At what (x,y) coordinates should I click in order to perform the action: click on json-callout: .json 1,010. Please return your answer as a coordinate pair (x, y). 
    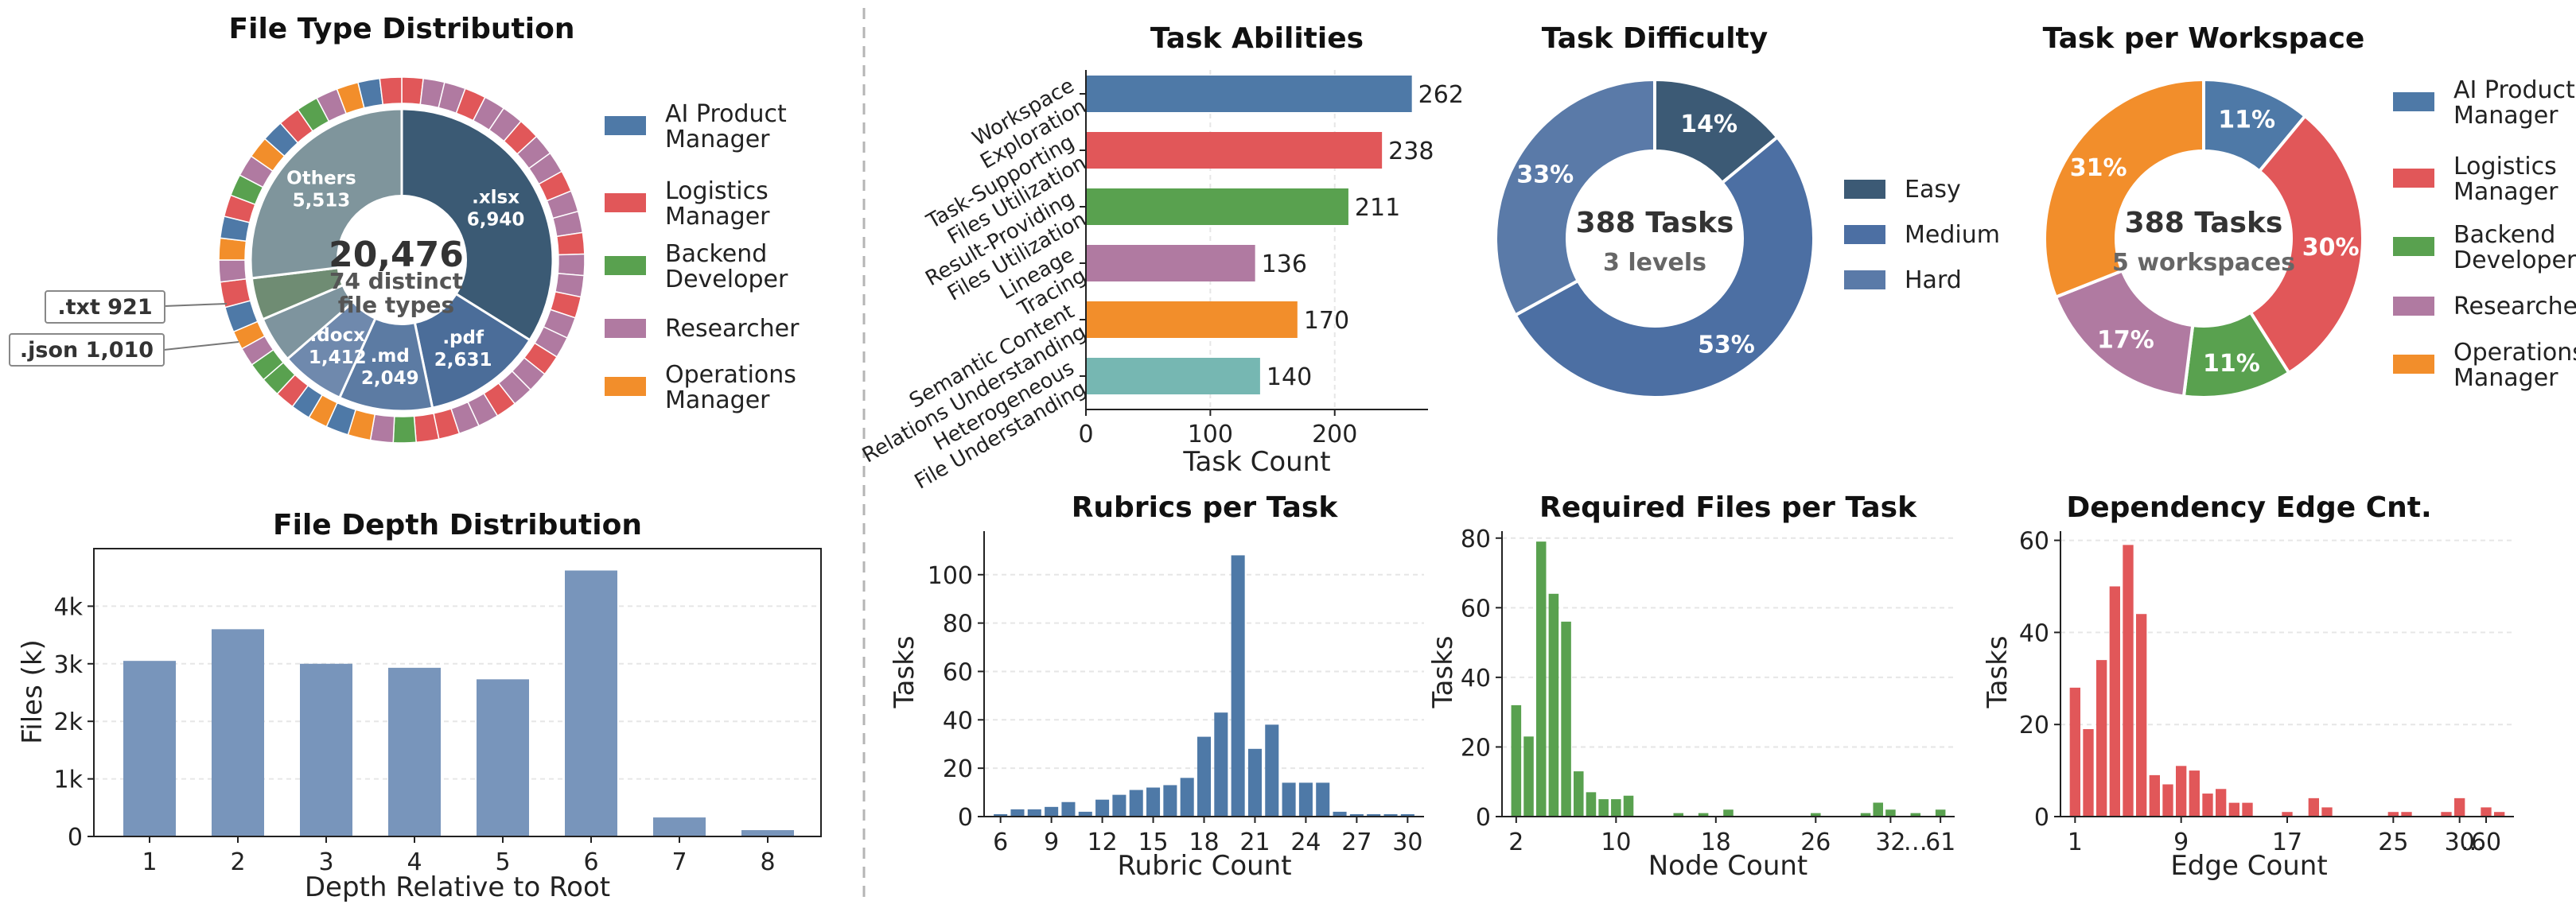
    Looking at the image, I should click on (87, 350).